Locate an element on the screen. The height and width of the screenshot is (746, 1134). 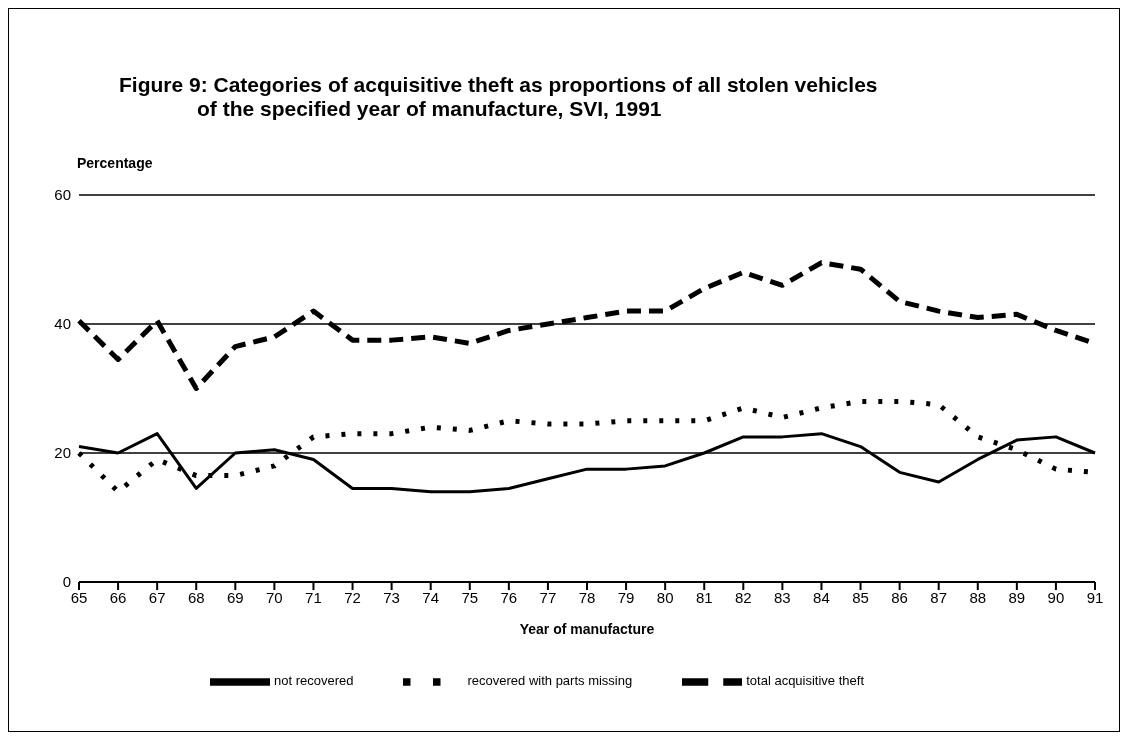
legend-label: recovered with parts missing is located at coordinates (550, 681).